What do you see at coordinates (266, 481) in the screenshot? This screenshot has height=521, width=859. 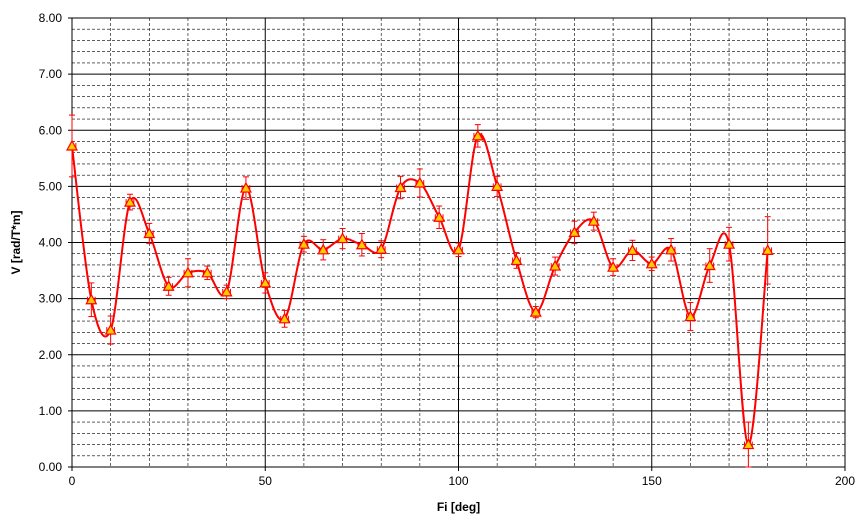 I see `x-tick-label: 50` at bounding box center [266, 481].